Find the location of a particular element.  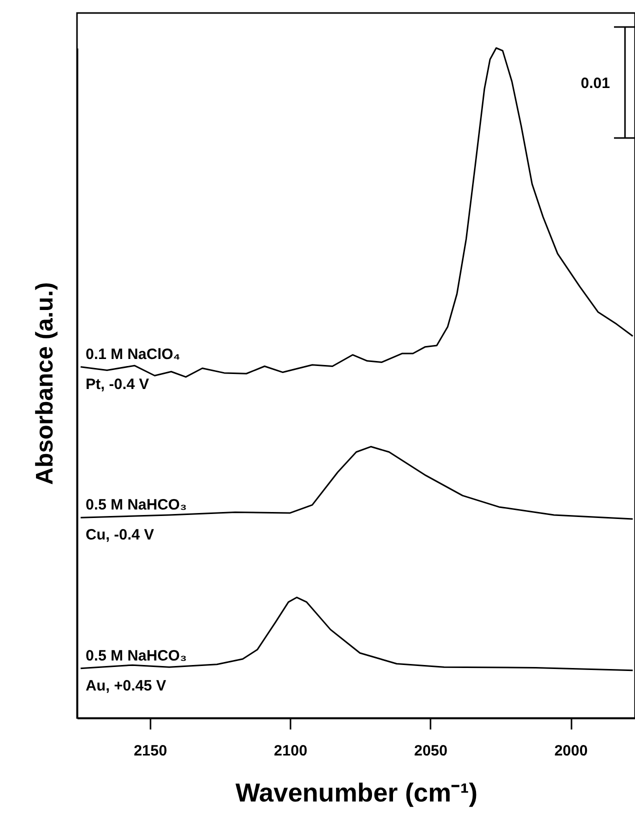

x-axis-title: Wavenumber (cm⁻¹) is located at coordinates (356, 793).